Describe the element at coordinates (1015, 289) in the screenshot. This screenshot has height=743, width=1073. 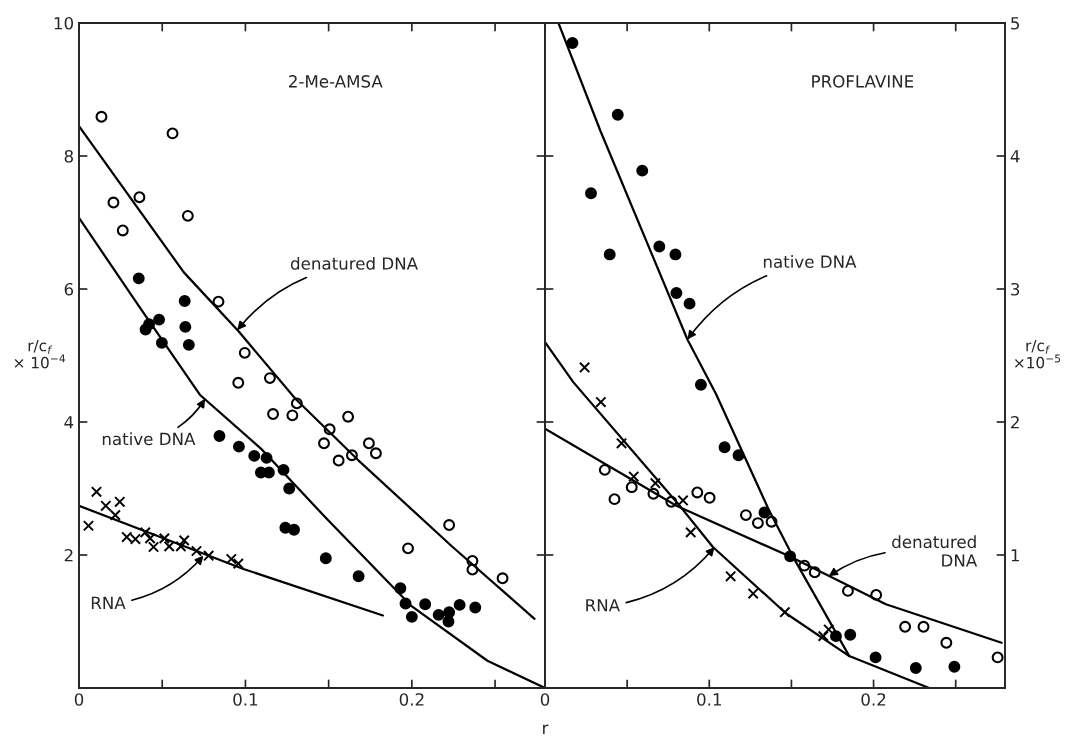
I see `y-tick-label: 3` at that location.